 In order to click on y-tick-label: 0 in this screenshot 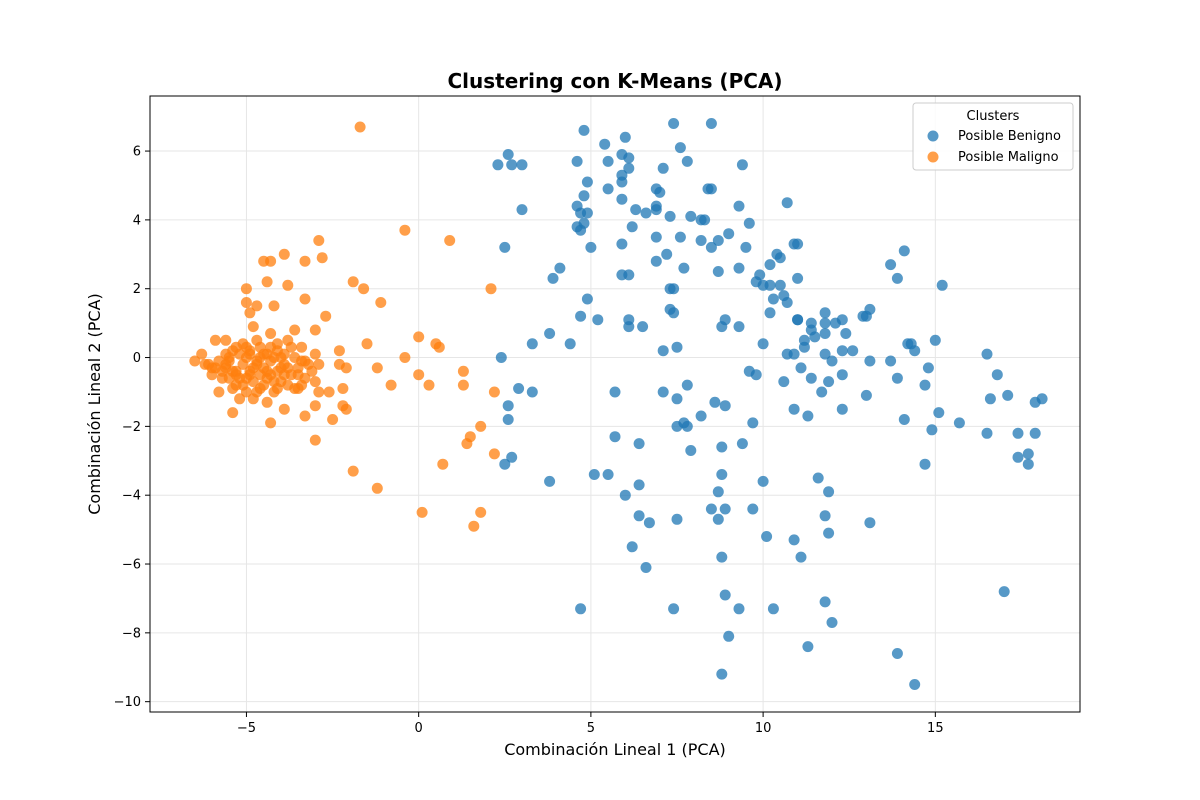, I will do `click(137, 358)`.